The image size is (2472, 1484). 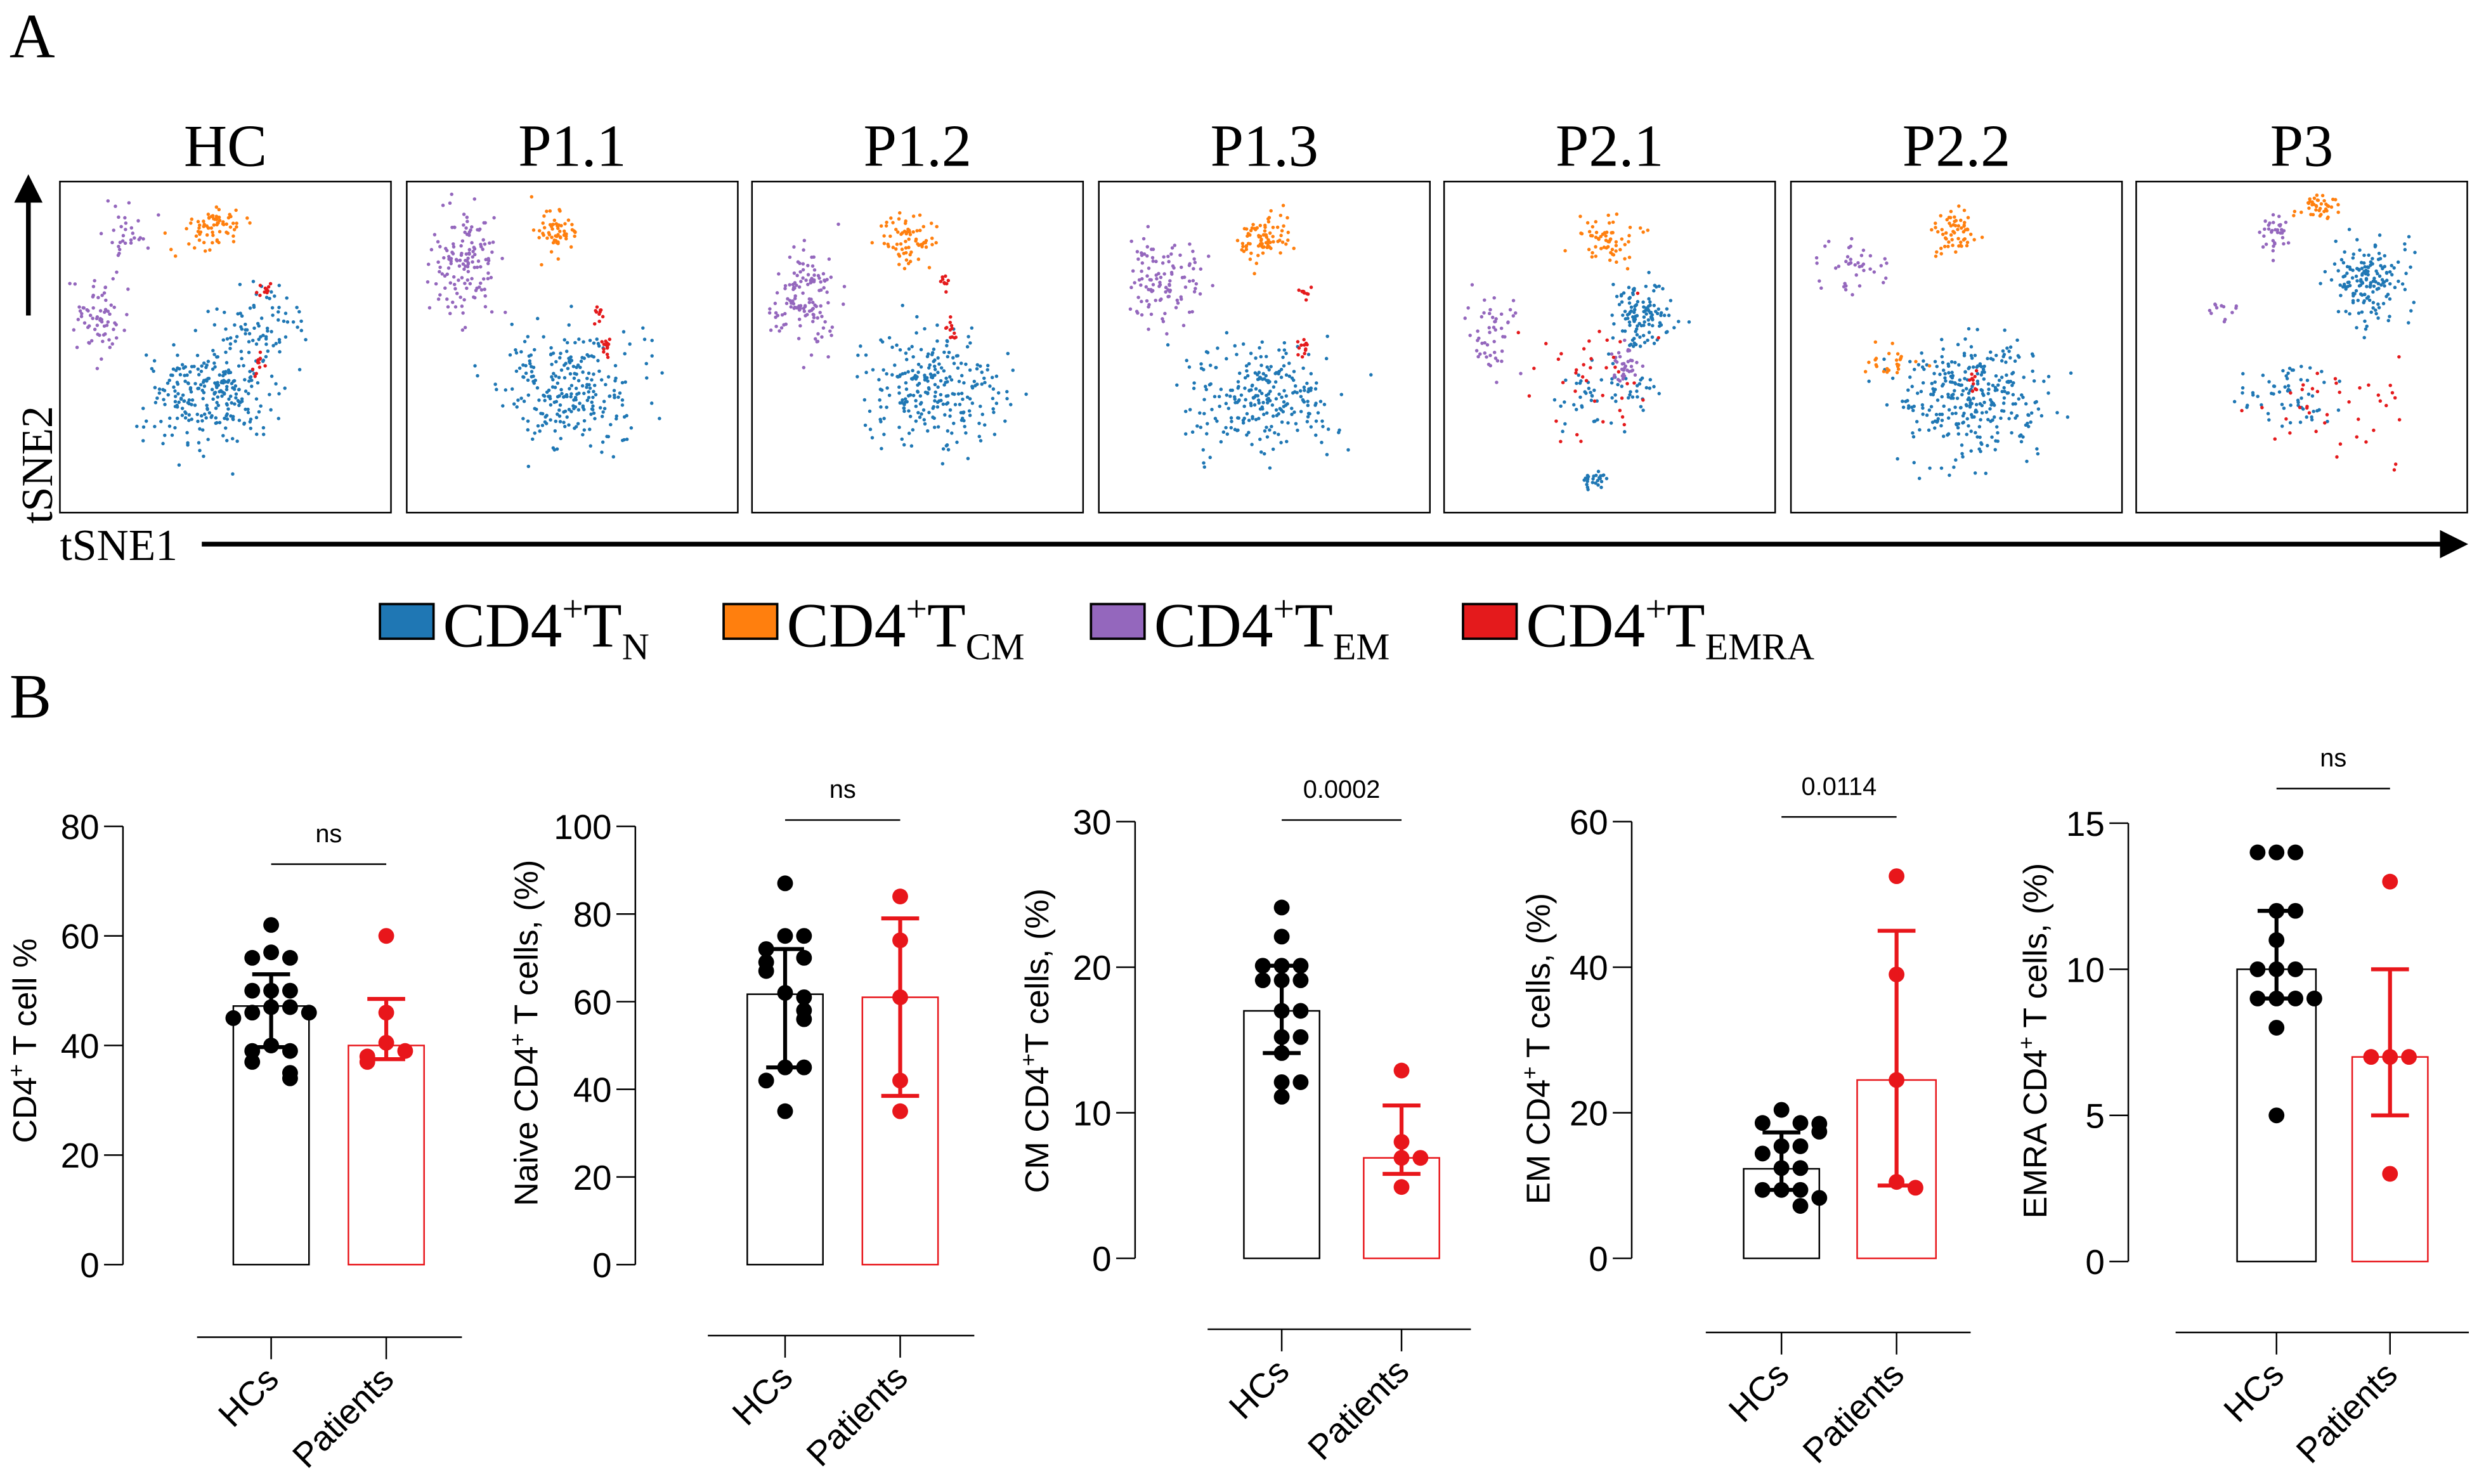 I want to click on y-axis-label: CM CD4+T cells, (%), so click(x=1036, y=1040).